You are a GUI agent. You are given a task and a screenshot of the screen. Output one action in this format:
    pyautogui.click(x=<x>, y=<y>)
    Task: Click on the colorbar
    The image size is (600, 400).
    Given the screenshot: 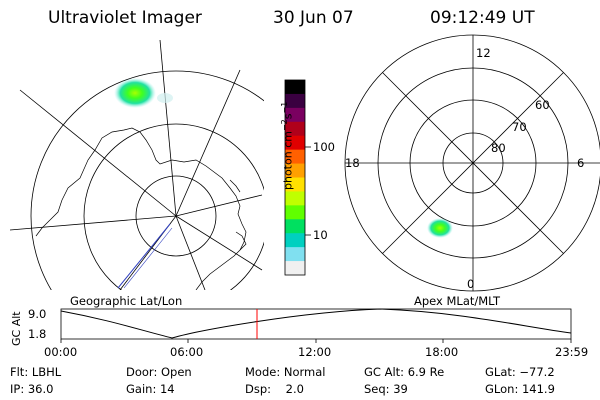 What is the action you would take?
    pyautogui.click(x=295, y=178)
    